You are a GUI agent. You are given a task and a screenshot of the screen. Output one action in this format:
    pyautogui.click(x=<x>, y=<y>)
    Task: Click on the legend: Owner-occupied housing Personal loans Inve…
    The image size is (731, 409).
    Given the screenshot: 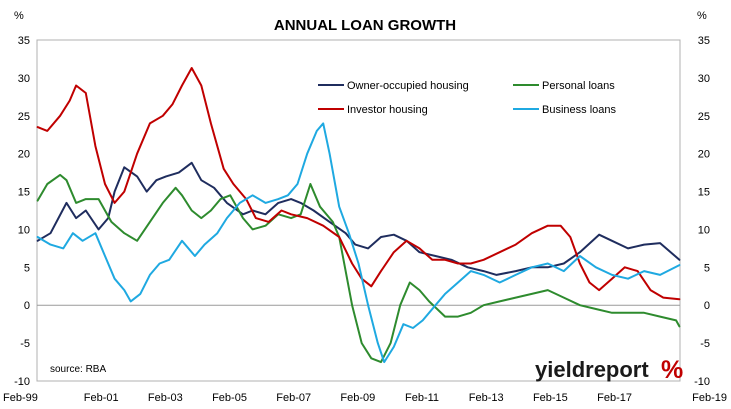 What is the action you would take?
    pyautogui.click(x=467, y=98)
    